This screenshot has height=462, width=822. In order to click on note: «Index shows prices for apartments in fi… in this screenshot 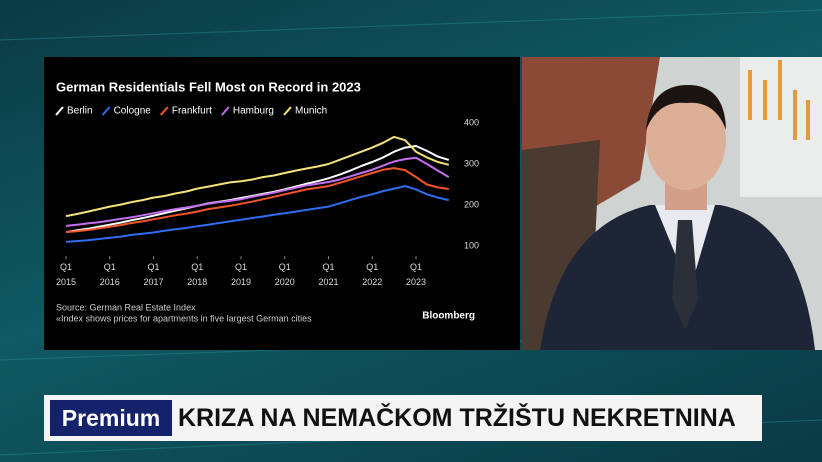, I will do `click(184, 318)`.